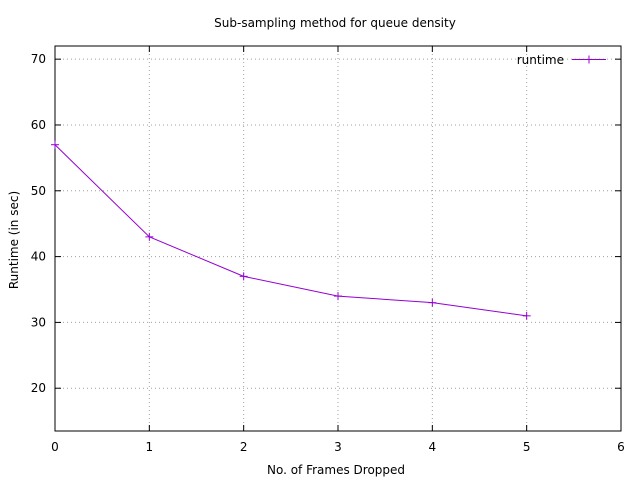  I want to click on x-tick-labels: 0 1 2 3 4 5 6, so click(338, 447).